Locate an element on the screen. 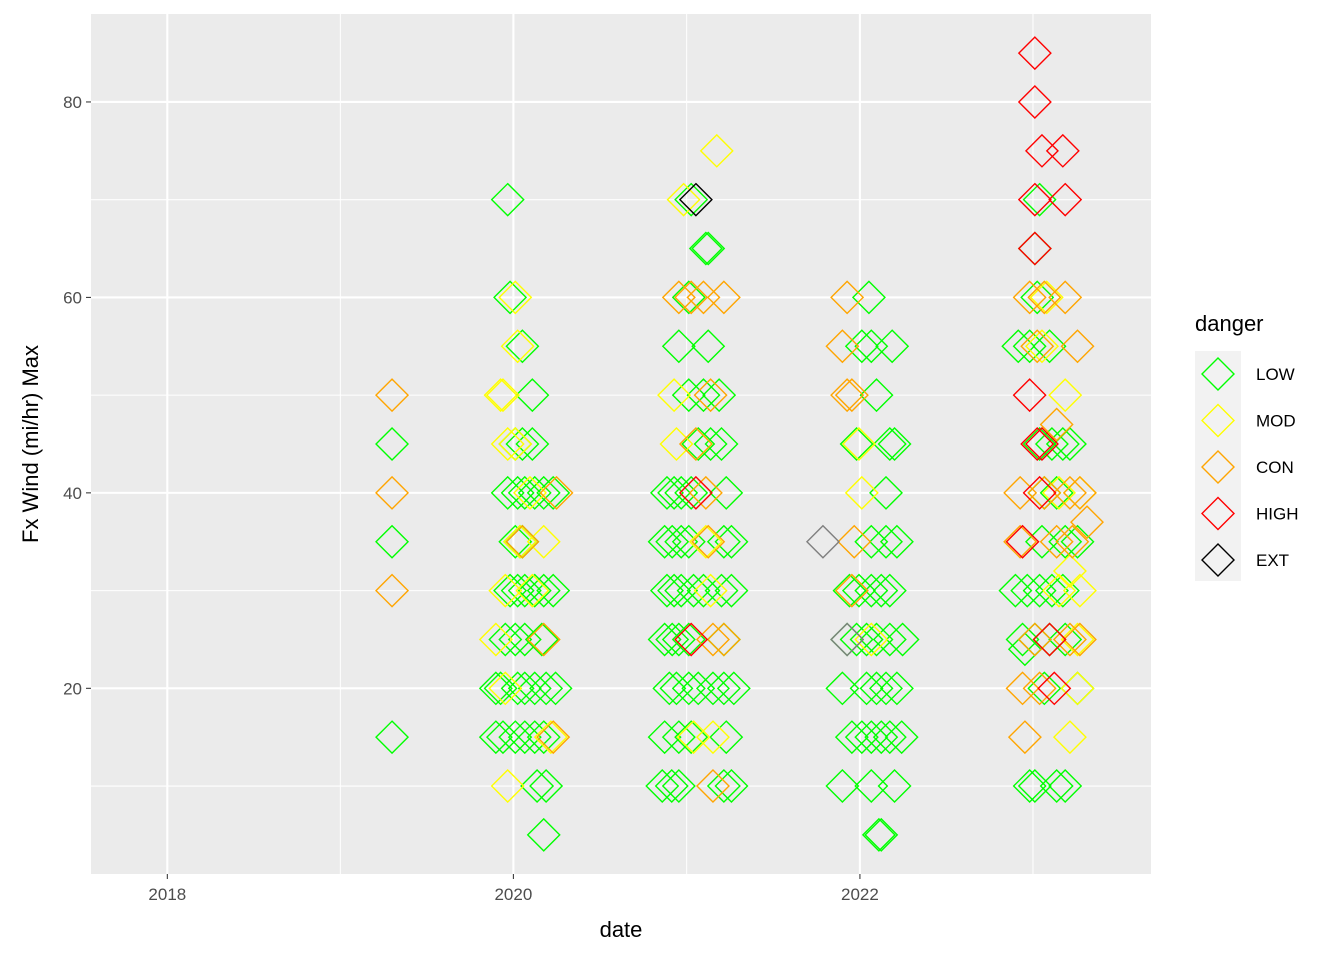  legend-label: HIGH is located at coordinates (1277, 514).